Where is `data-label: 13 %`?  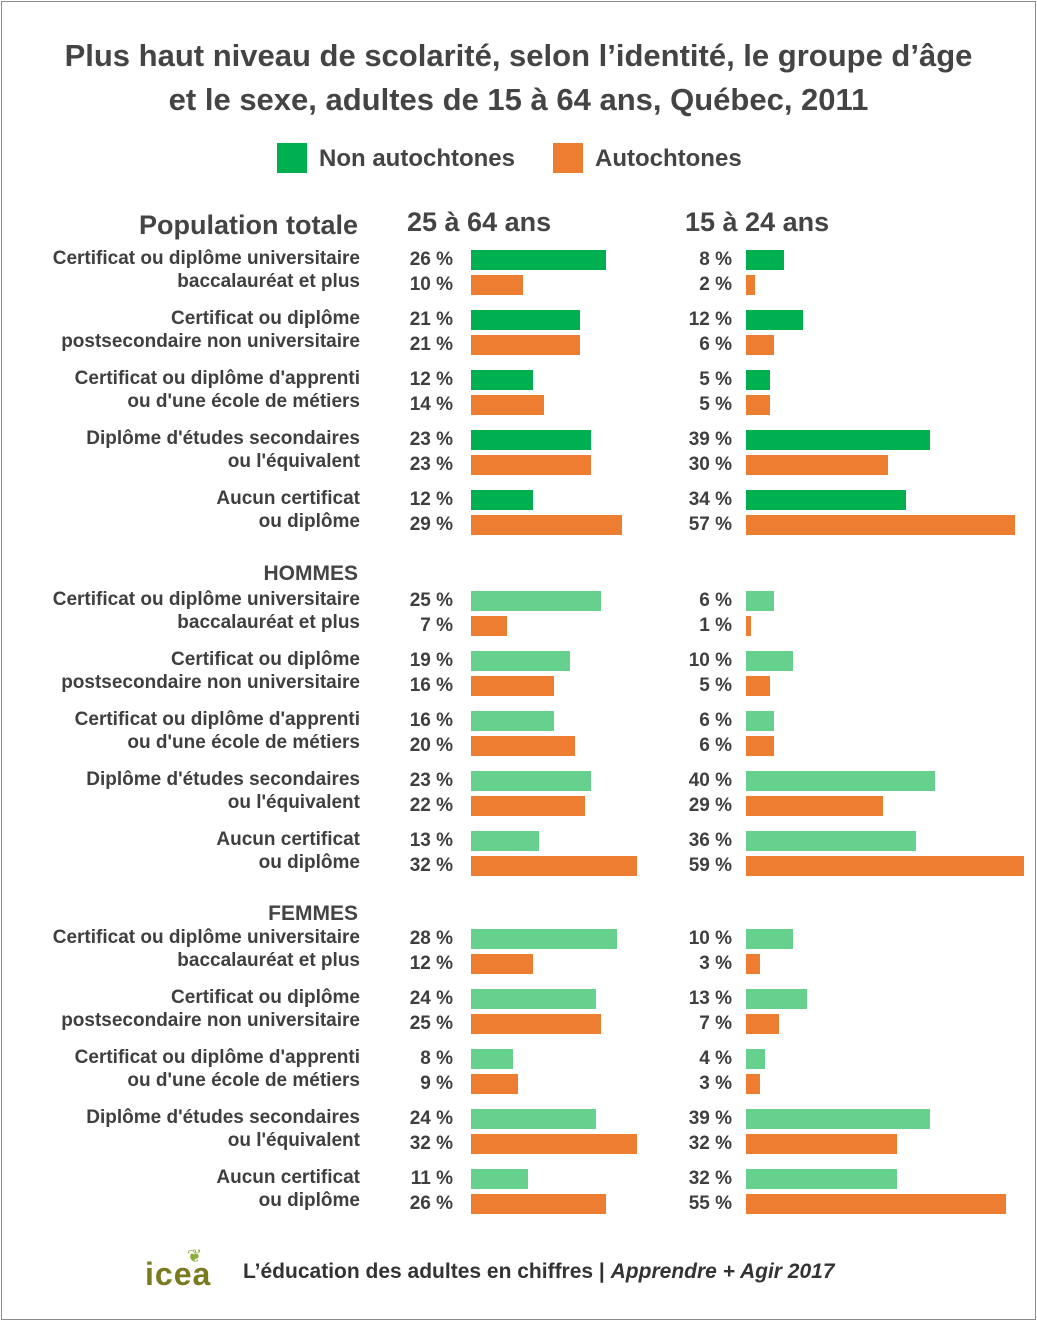 data-label: 13 % is located at coordinates (431, 840).